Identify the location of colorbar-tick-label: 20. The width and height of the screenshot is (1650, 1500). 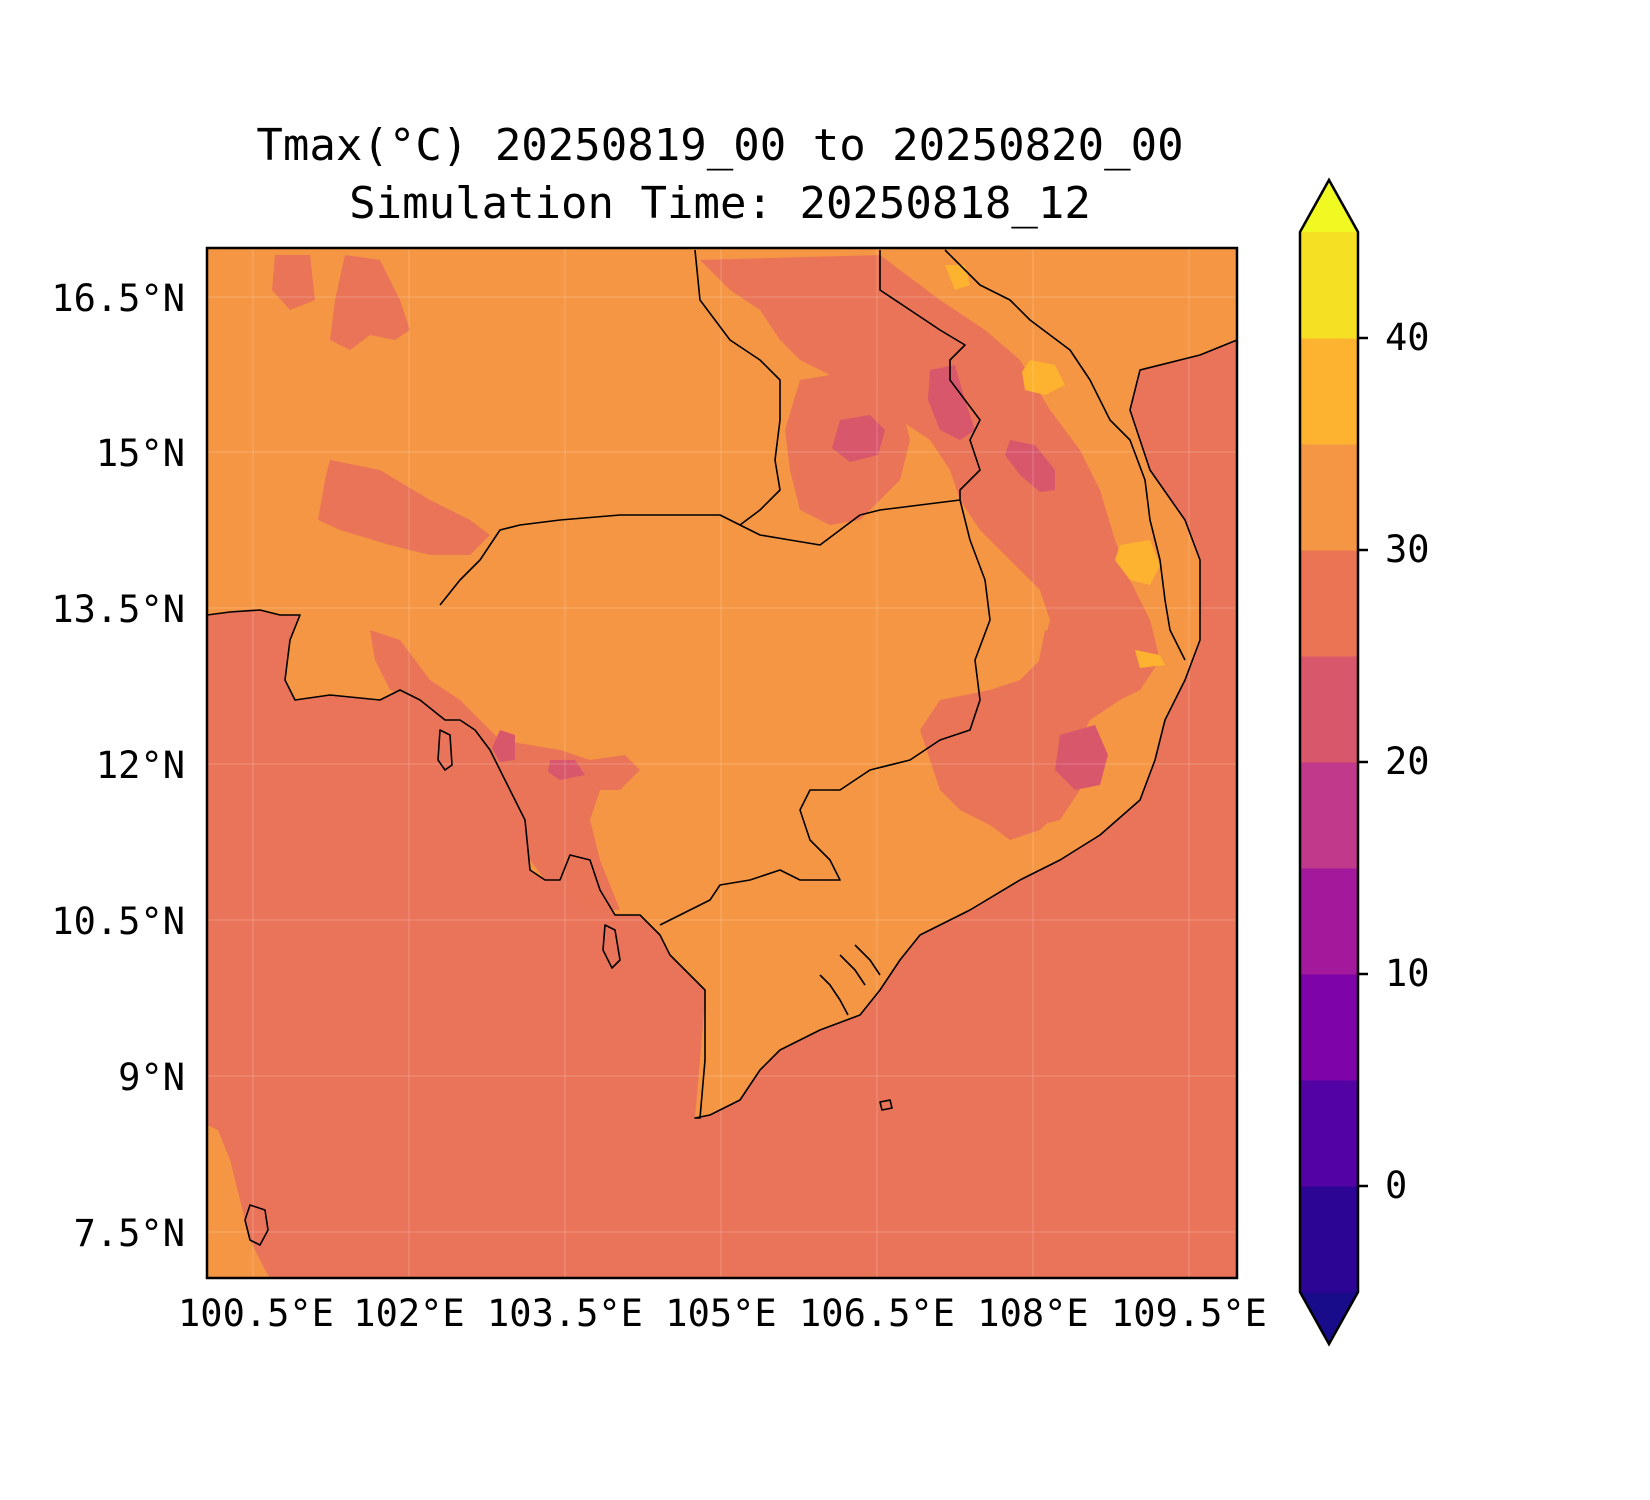
(1407, 761).